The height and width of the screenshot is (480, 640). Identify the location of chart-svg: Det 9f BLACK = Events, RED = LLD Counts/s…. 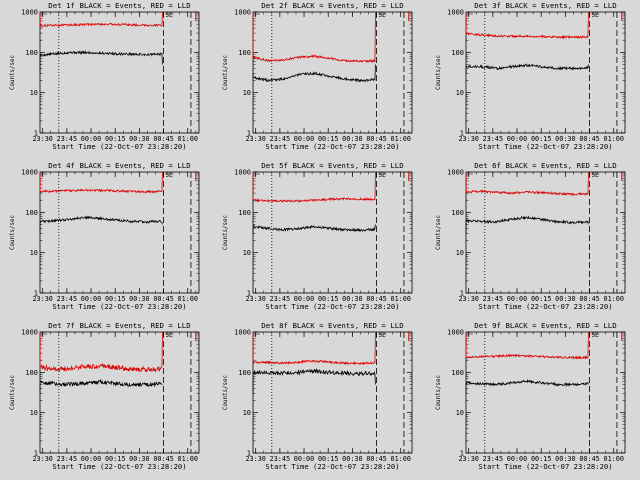
(531, 396).